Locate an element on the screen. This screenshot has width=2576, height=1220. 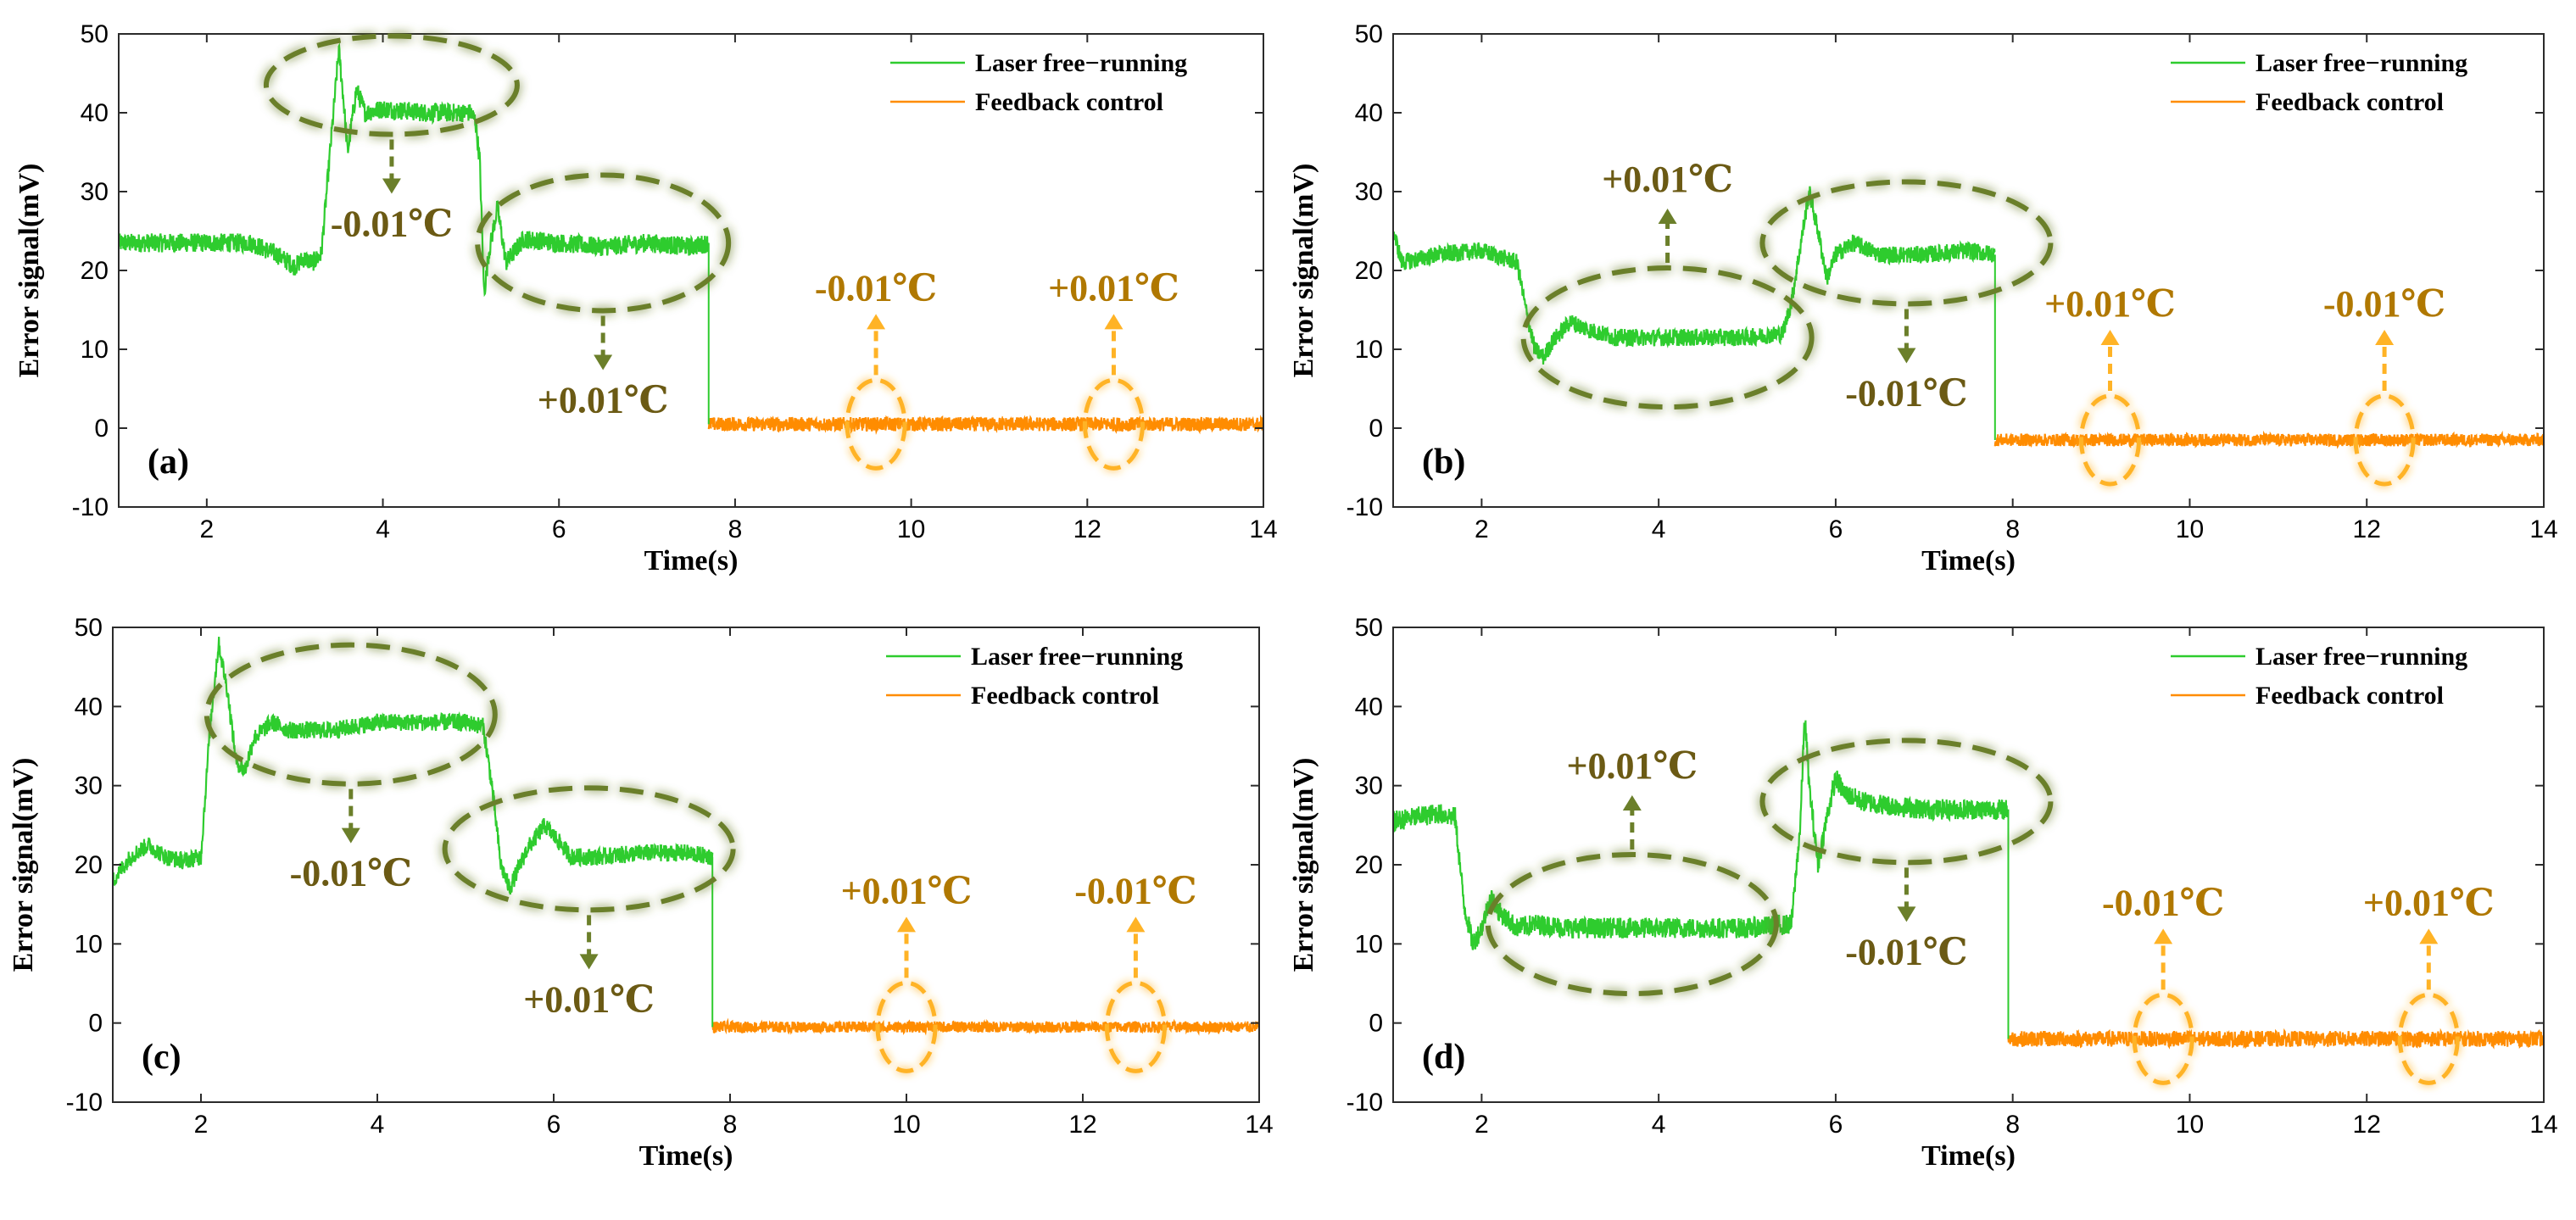
y-tick-label: 50 is located at coordinates (95, 34).